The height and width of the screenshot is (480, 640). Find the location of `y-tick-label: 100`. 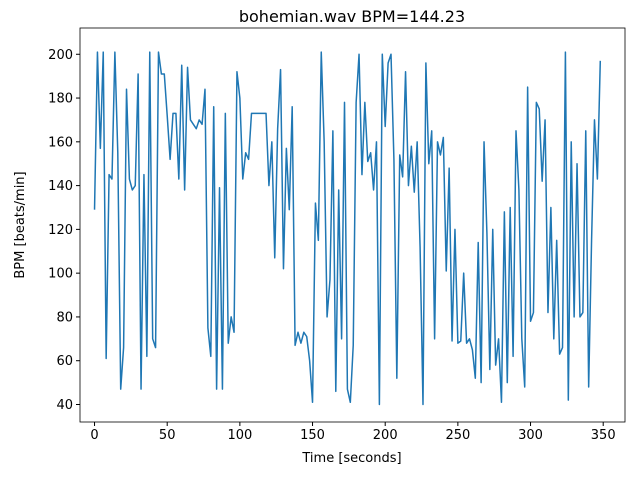

y-tick-label: 100 is located at coordinates (60, 274).